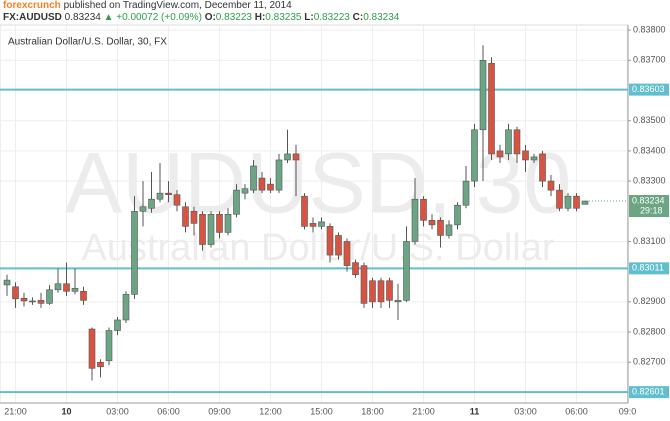 This screenshot has width=670, height=421. I want to click on price: 0.83234, so click(82, 17).